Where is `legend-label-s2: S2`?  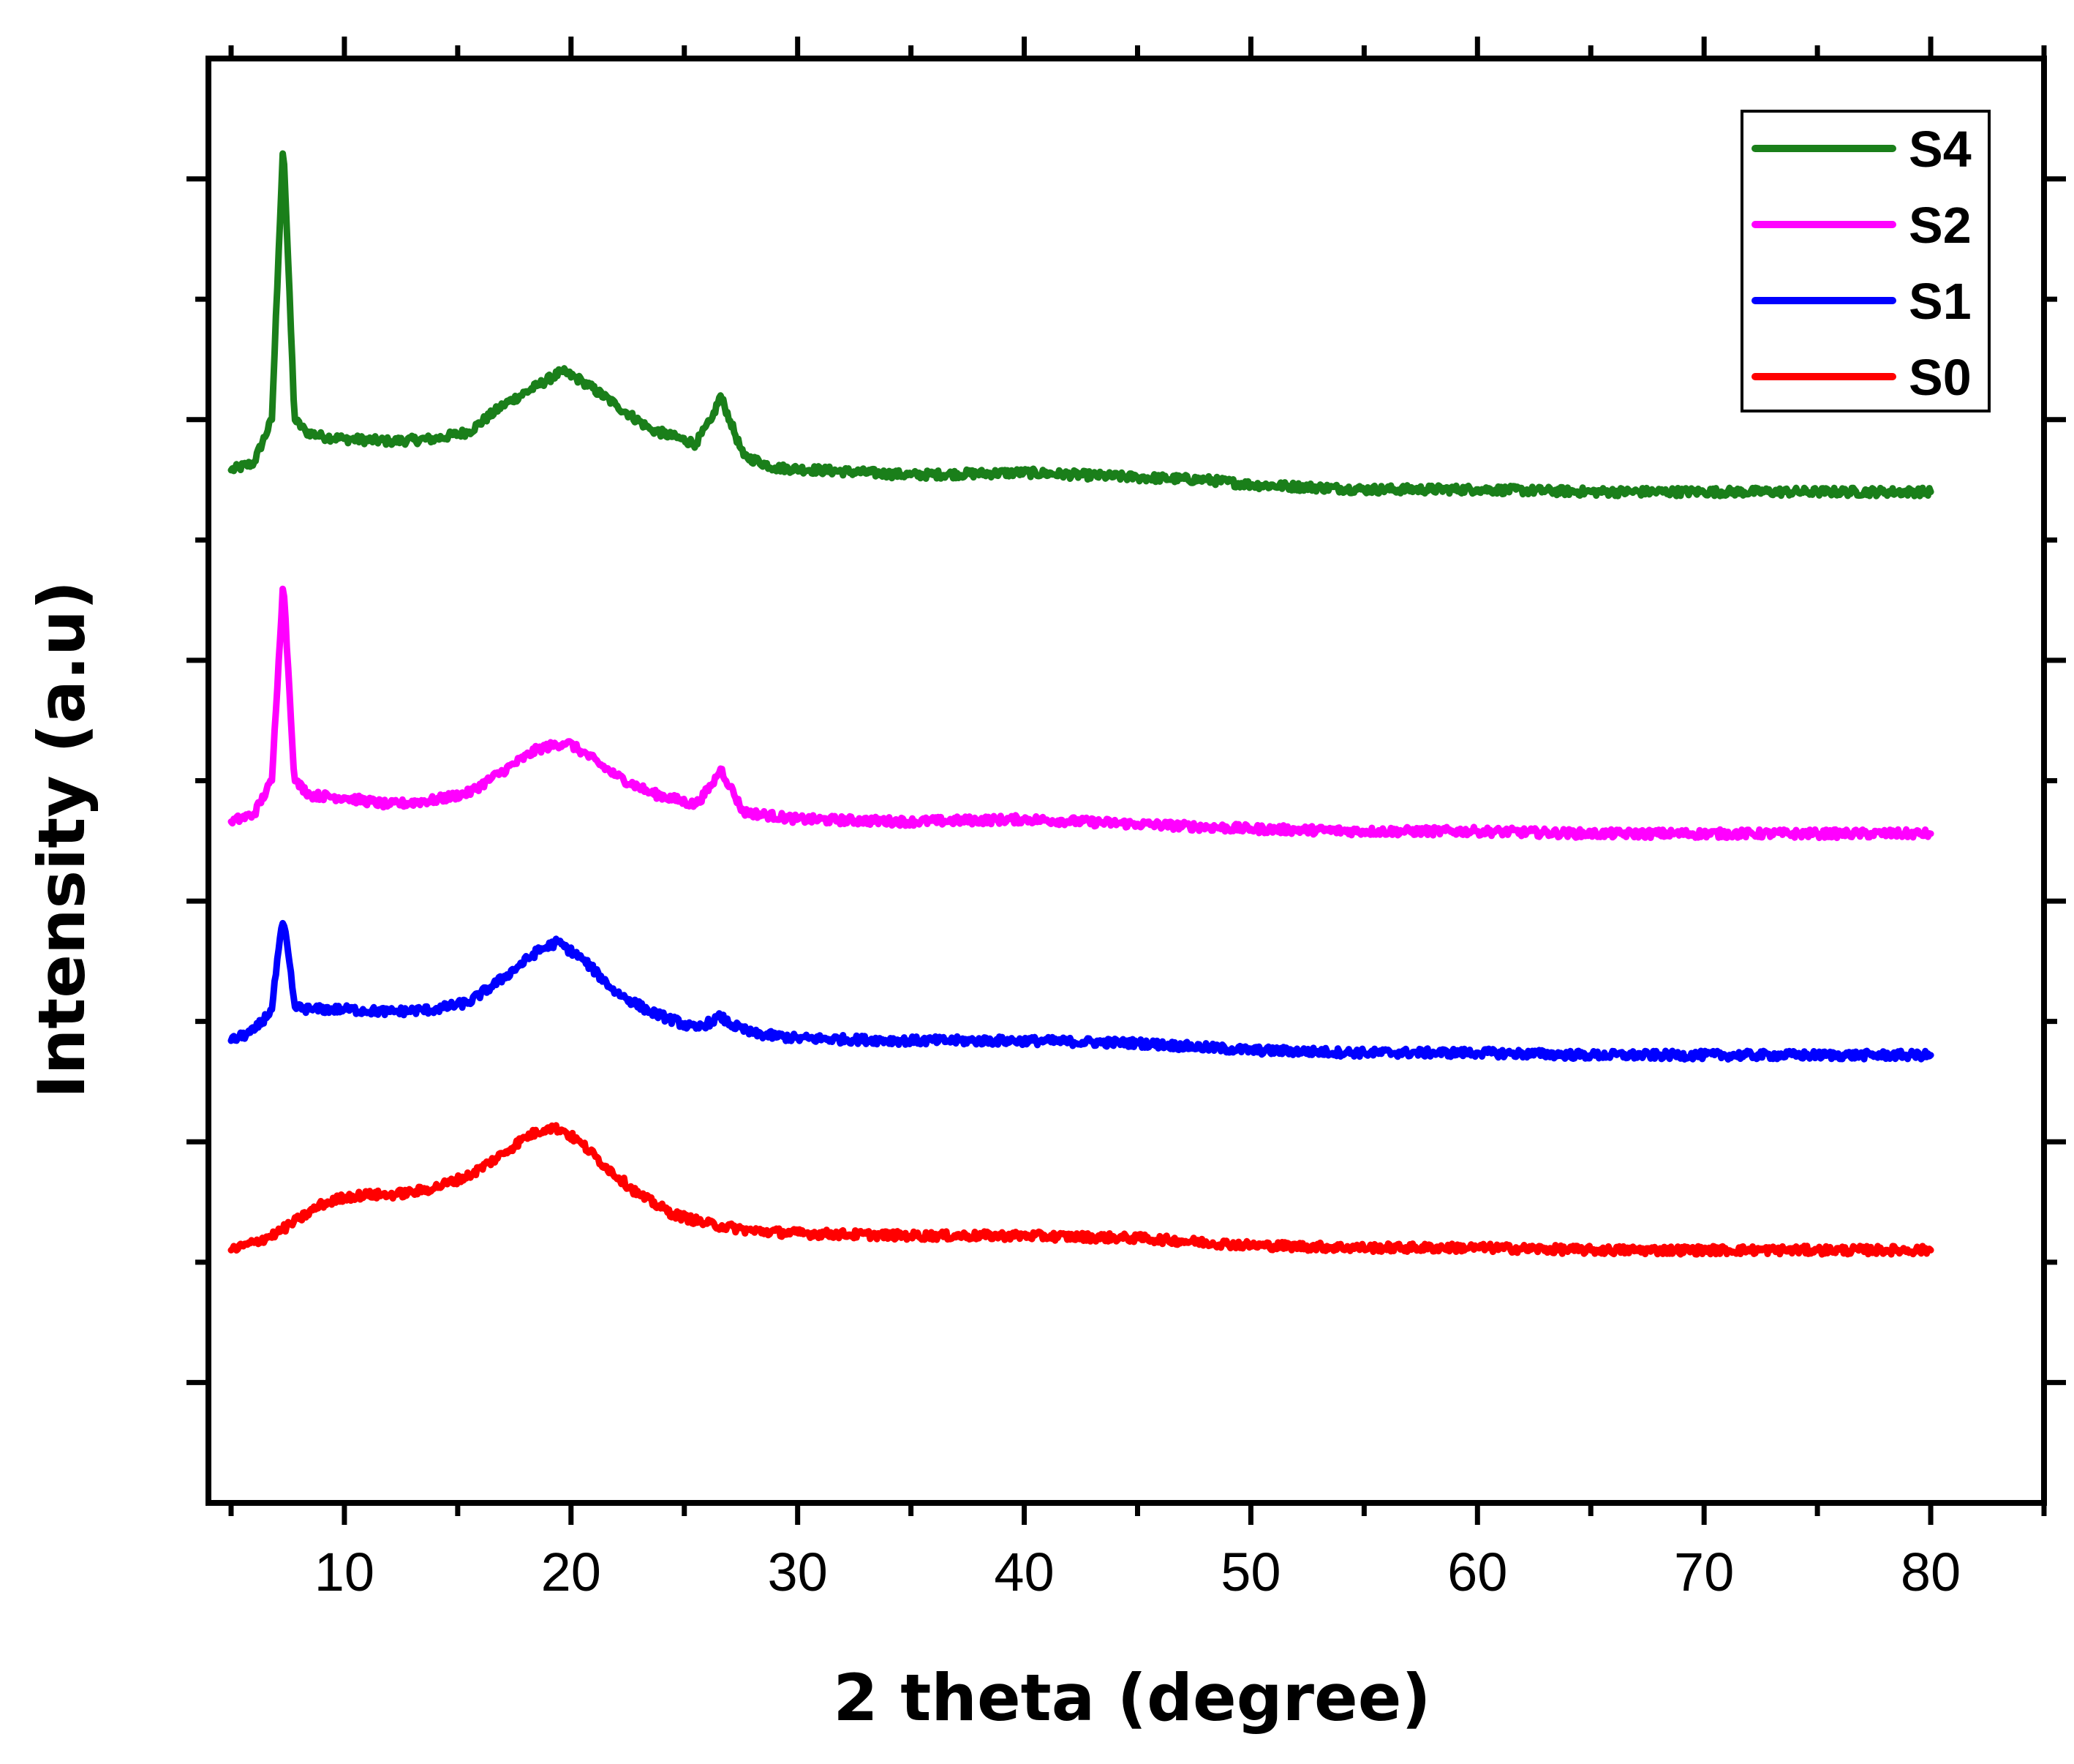 legend-label-s2: S2 is located at coordinates (1940, 225).